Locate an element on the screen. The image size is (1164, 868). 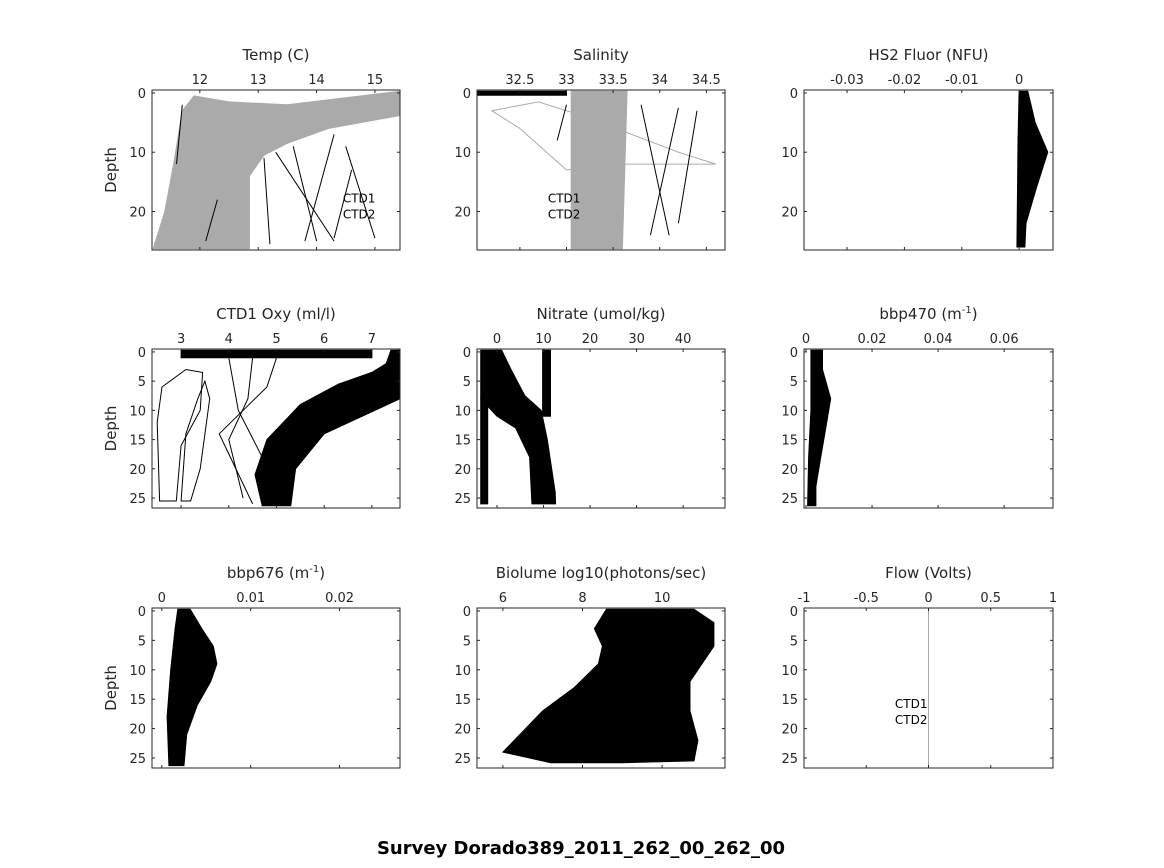
x-tick-label: 12 is located at coordinates (200, 80).